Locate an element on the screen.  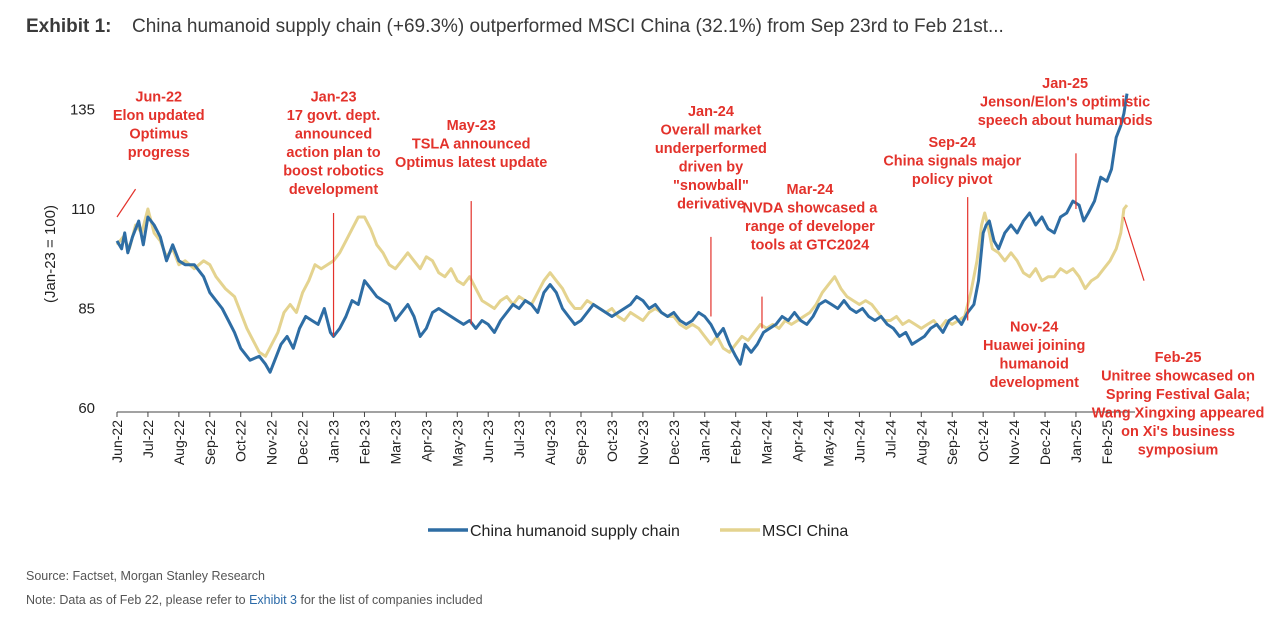
annotation-line: Jan-23 is located at coordinates (334, 98).